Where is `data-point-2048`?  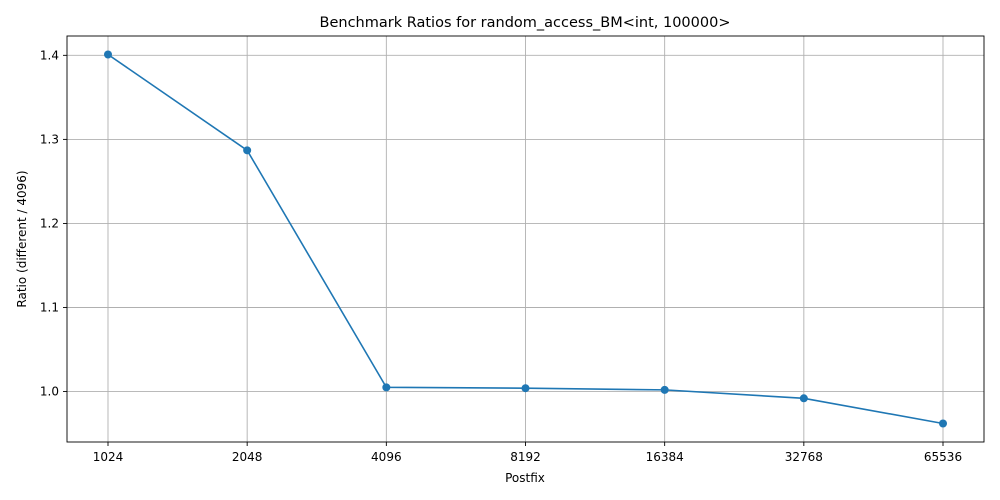
data-point-2048 is located at coordinates (247, 150).